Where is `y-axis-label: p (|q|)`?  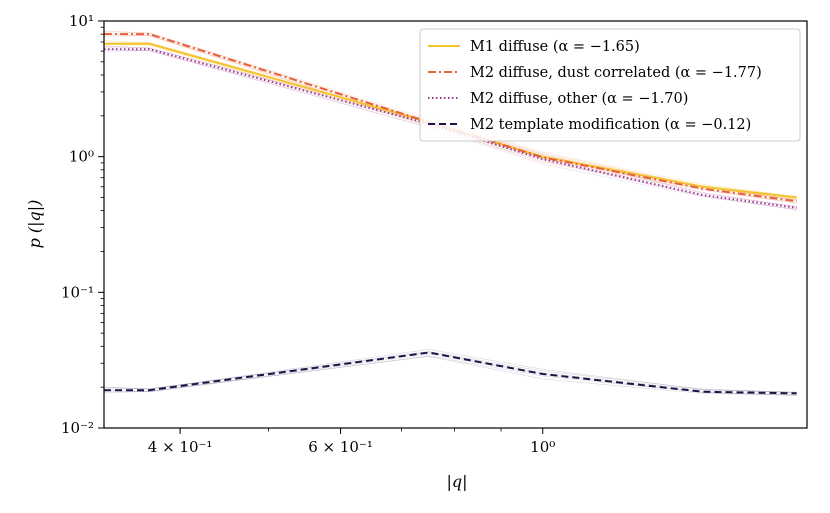 y-axis-label: p (|q|) is located at coordinates (34, 224).